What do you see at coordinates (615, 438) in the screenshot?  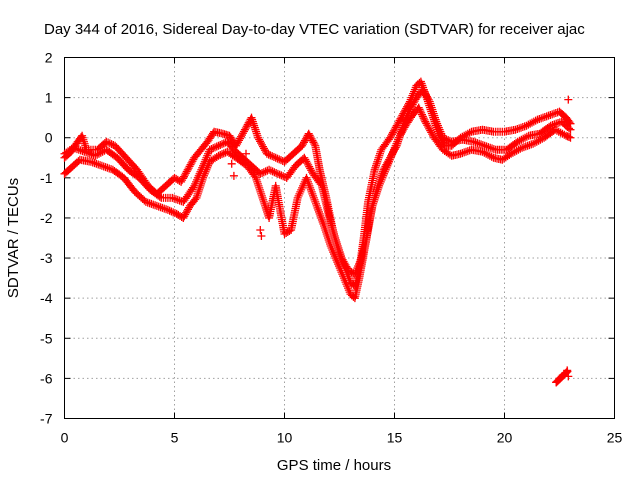 I see `x-tick-label: 25` at bounding box center [615, 438].